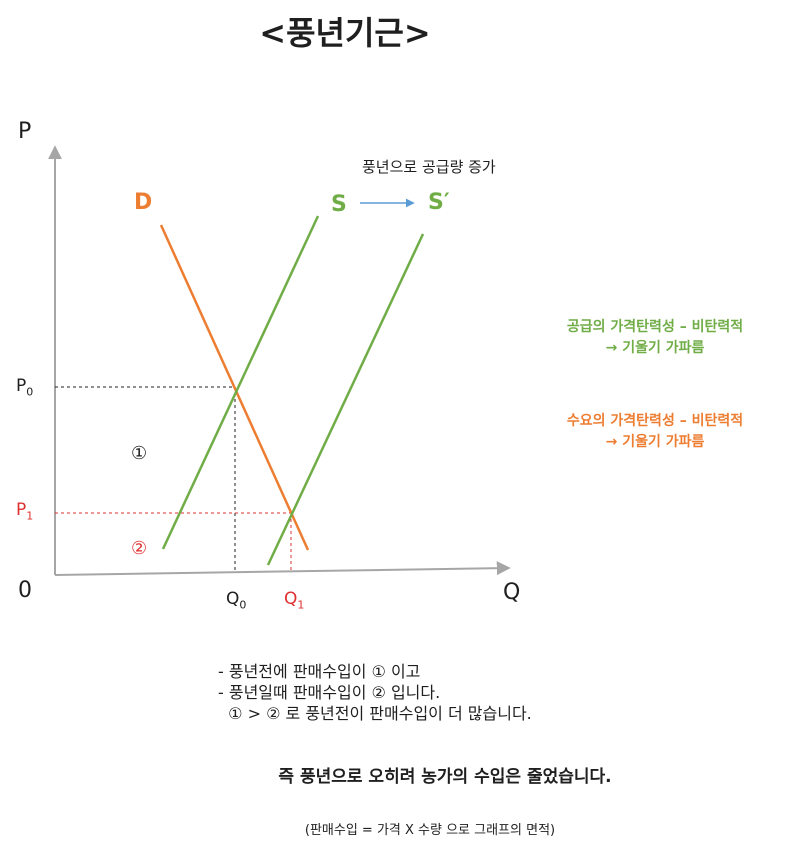  I want to click on p0-label: P0, so click(25, 387).